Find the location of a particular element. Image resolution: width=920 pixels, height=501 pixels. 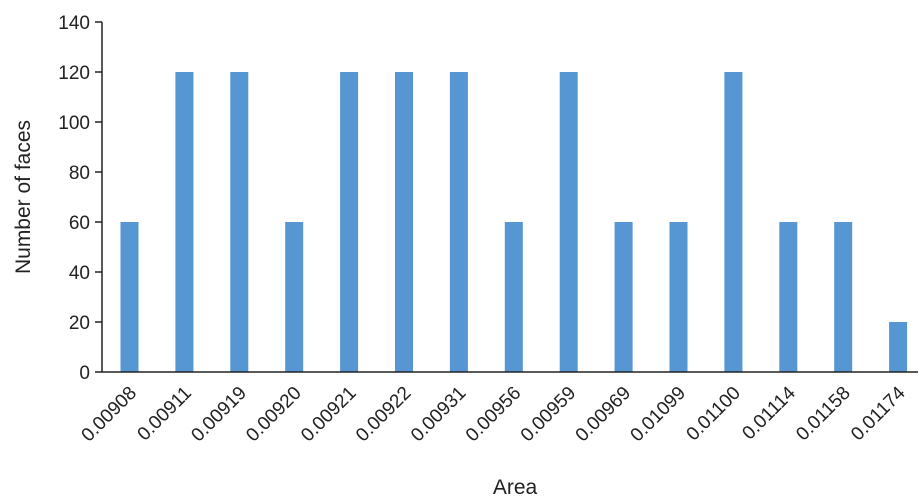

bar-0.00959 is located at coordinates (568, 222).